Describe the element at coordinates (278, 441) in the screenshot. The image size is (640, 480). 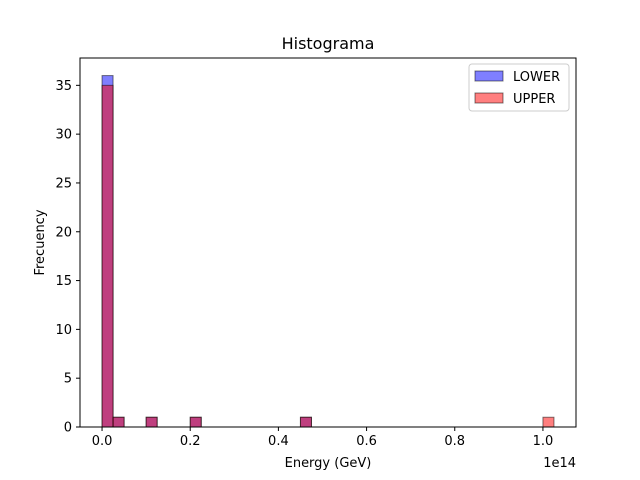
I see `x-tick-label: 0.4` at that location.